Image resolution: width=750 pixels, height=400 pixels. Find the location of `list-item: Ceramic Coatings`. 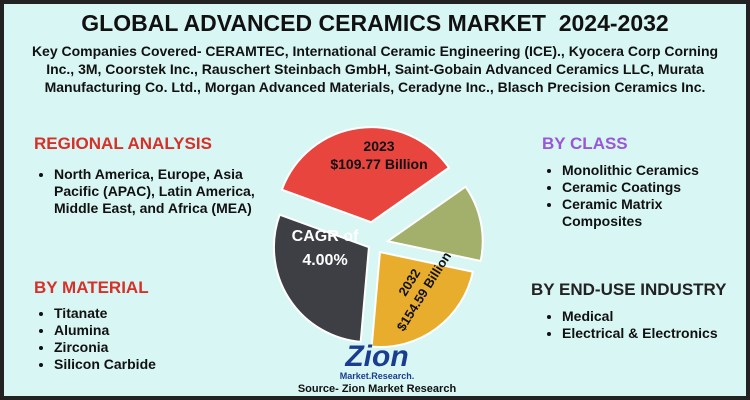

list-item: Ceramic Coatings is located at coordinates (652, 187).